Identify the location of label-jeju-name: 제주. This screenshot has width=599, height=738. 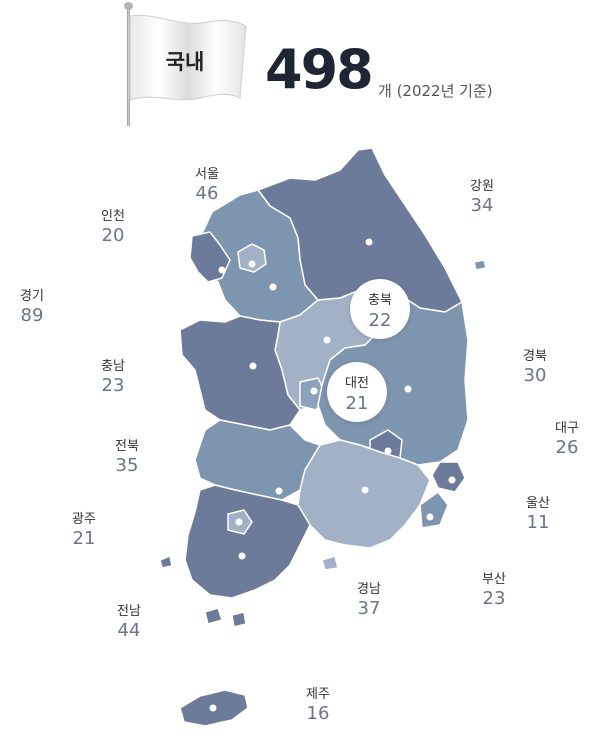
(318, 694).